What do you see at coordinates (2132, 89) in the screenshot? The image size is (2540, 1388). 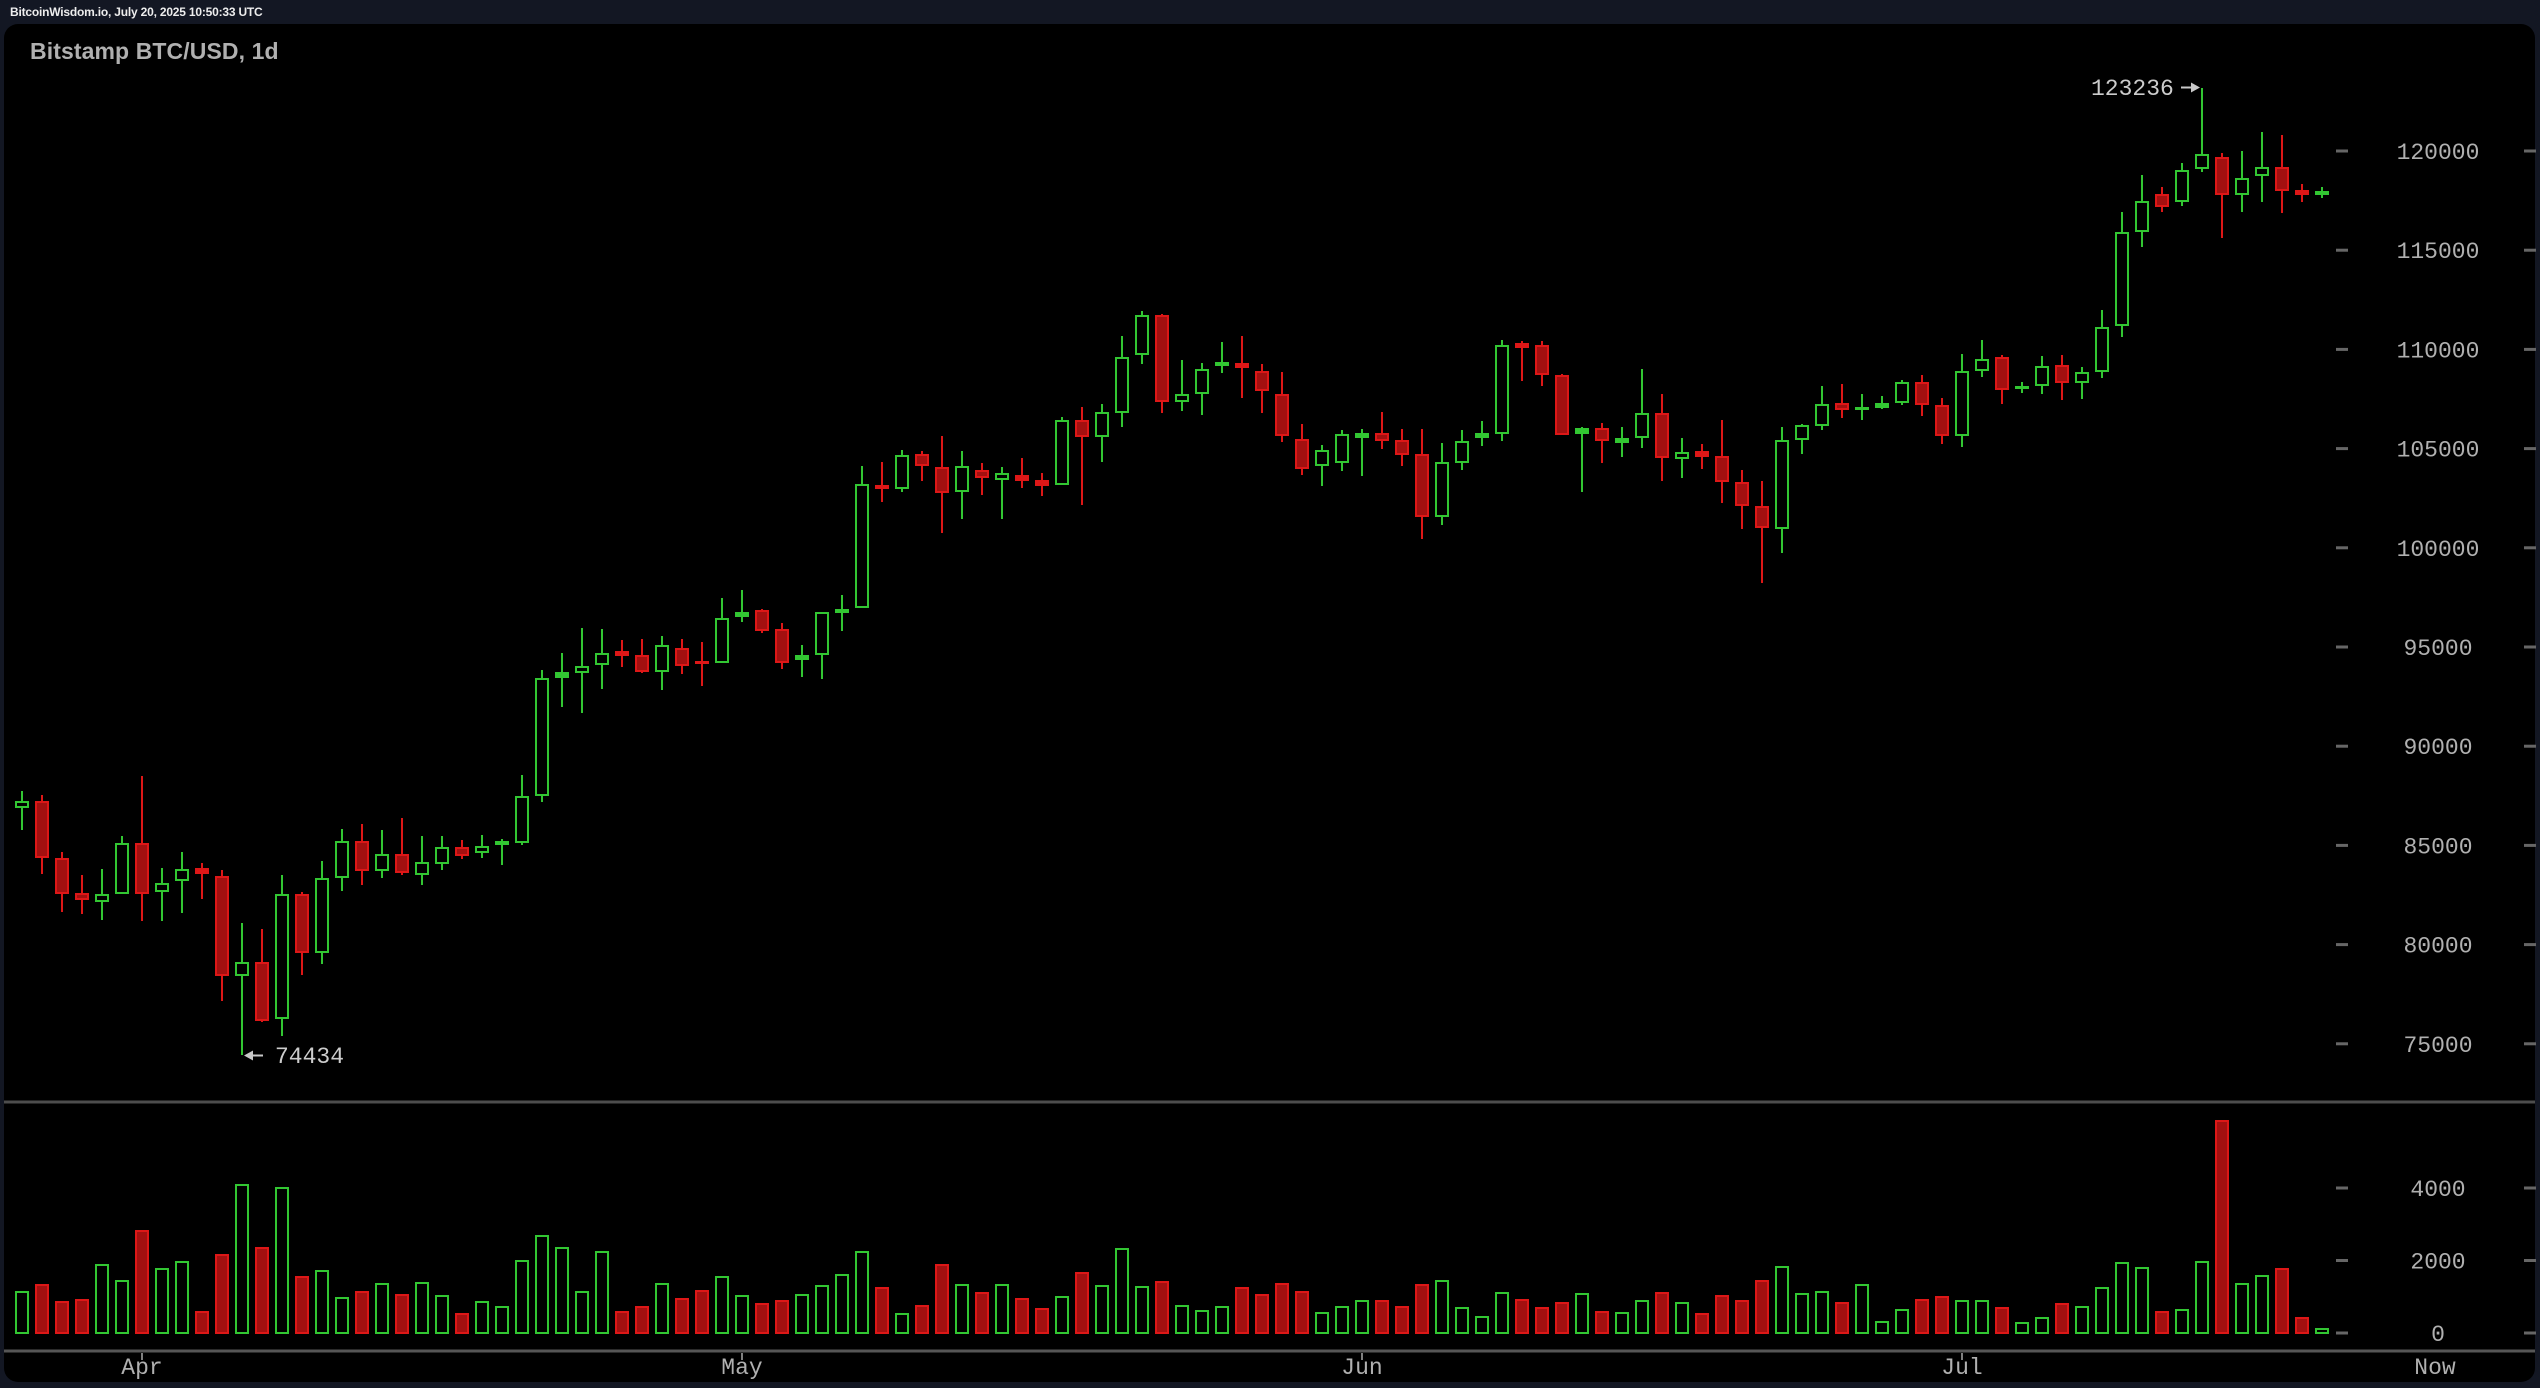 I see `svg-text: 123236` at bounding box center [2132, 89].